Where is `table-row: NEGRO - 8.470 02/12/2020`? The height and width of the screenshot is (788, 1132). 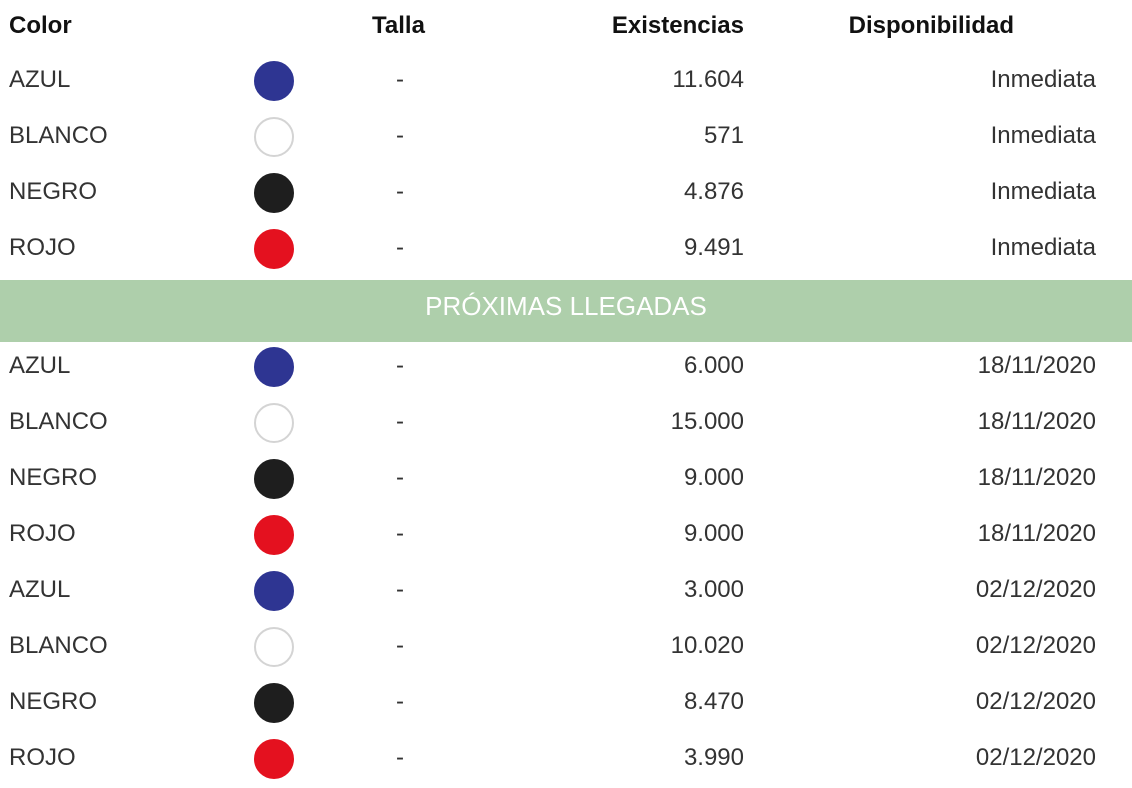 table-row: NEGRO - 8.470 02/12/2020 is located at coordinates (566, 702).